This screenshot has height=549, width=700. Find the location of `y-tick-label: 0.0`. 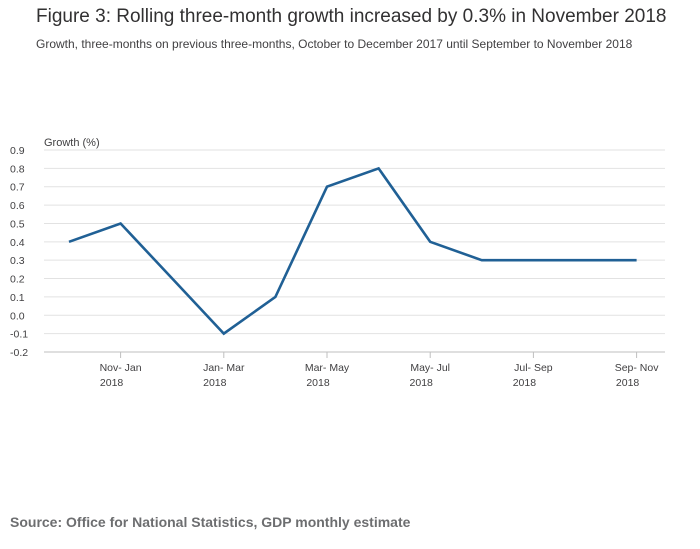

y-tick-label: 0.0 is located at coordinates (17, 316).